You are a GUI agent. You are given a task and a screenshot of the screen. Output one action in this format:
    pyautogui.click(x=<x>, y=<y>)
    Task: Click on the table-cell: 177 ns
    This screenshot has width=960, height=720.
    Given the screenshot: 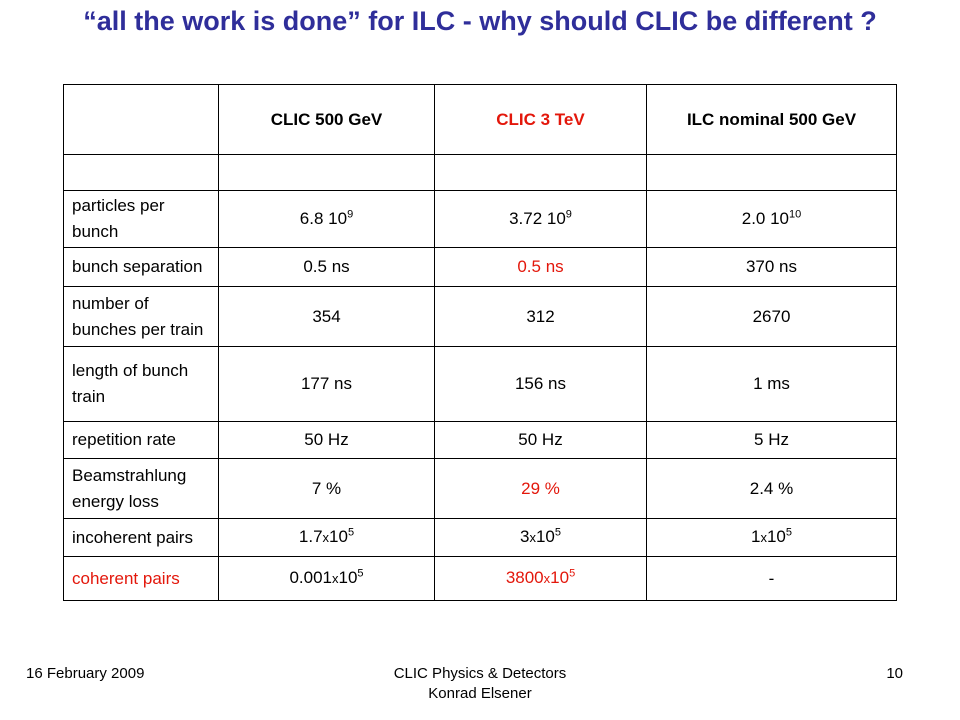 What is the action you would take?
    pyautogui.click(x=326, y=384)
    